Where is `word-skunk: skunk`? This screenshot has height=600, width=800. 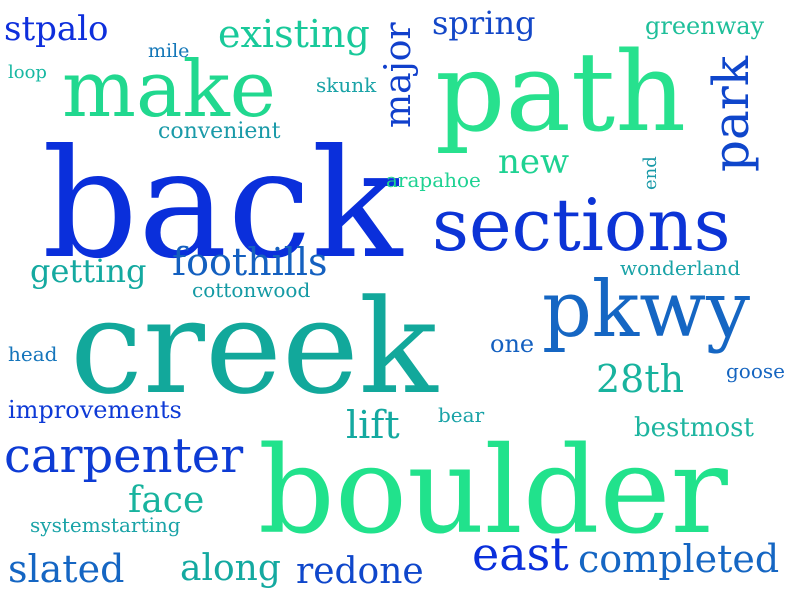 word-skunk: skunk is located at coordinates (346, 85).